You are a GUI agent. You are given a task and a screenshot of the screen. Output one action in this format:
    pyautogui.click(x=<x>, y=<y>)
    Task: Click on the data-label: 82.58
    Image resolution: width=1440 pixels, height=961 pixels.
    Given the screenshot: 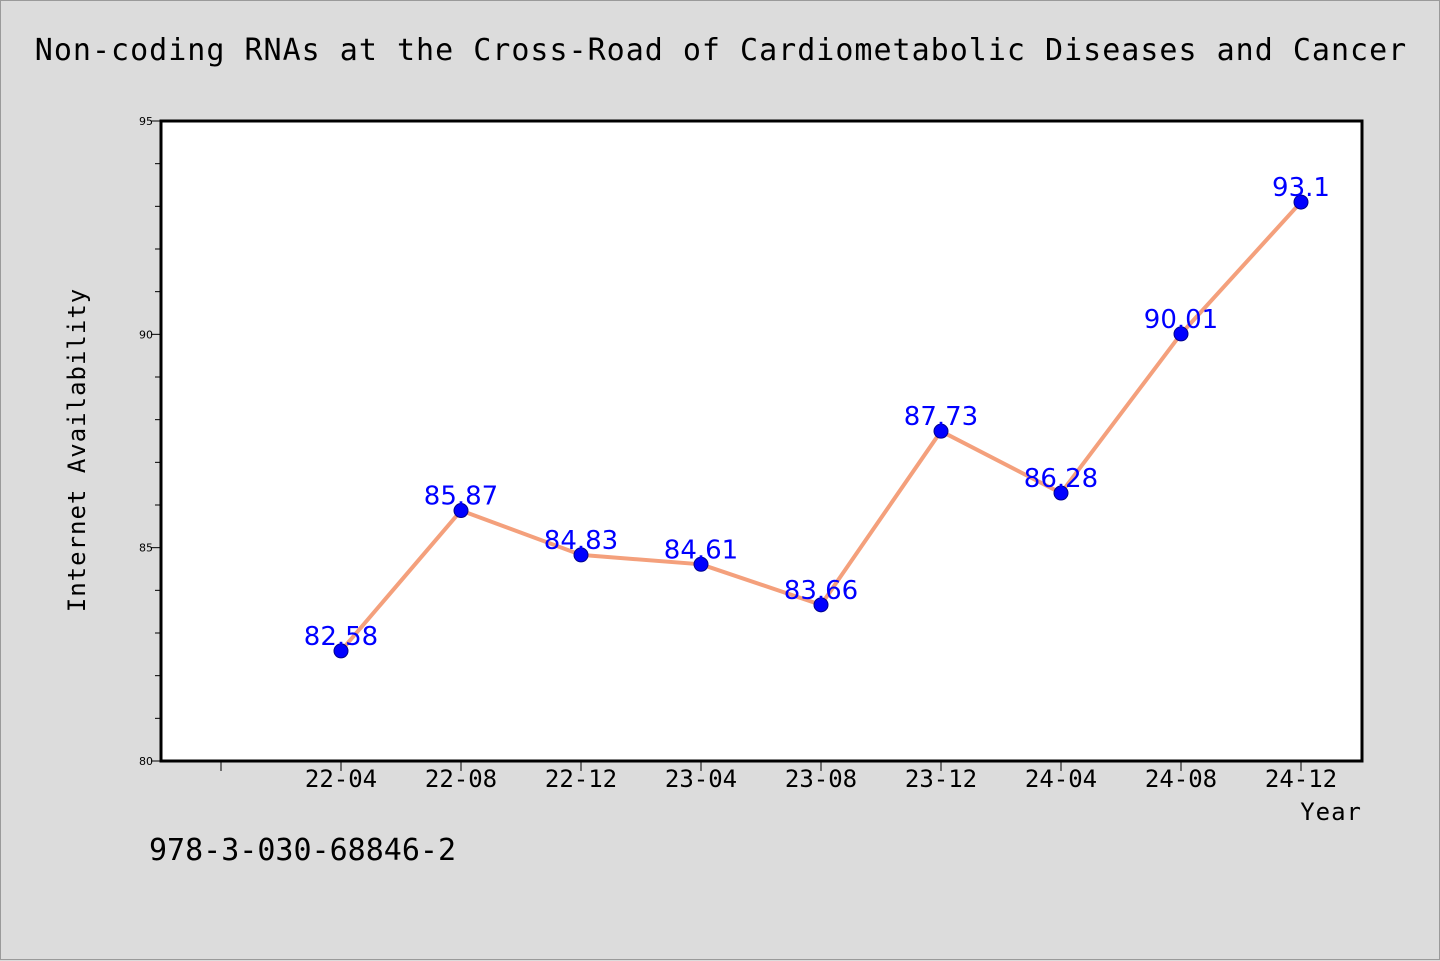 What is the action you would take?
    pyautogui.click(x=341, y=637)
    